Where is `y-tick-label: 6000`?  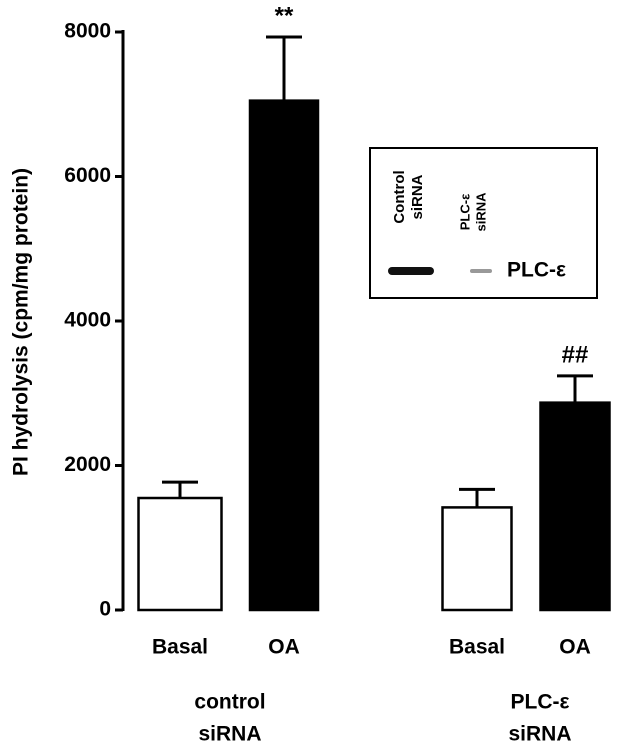 y-tick-label: 6000 is located at coordinates (87, 175).